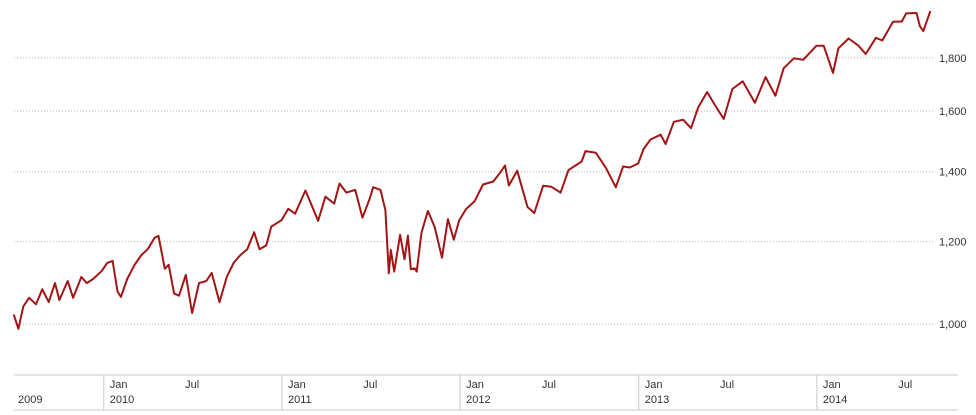  I want to click on y-tick-label: 1,800, so click(953, 59).